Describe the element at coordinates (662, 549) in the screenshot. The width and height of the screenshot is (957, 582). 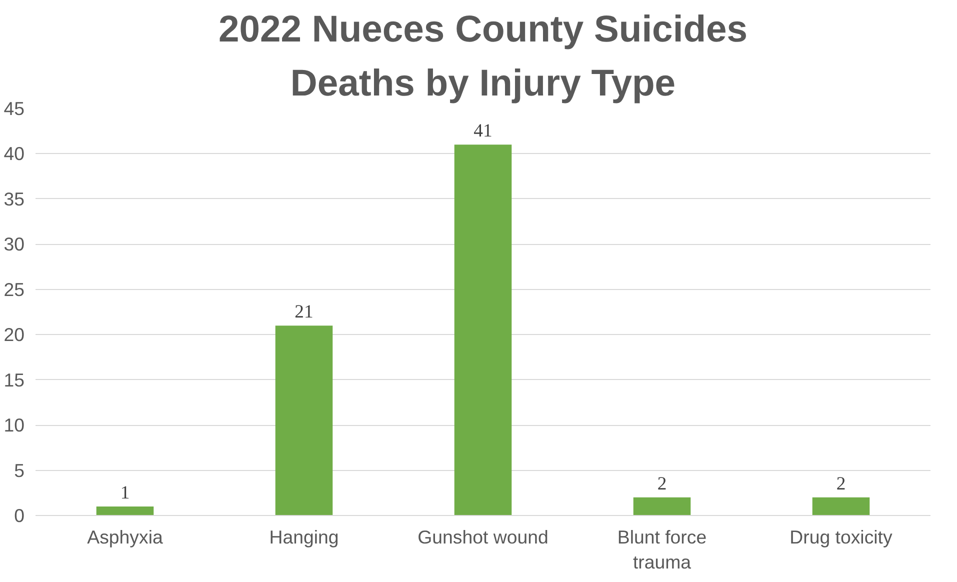
I see `x-tick-label: Blunt force trauma` at that location.